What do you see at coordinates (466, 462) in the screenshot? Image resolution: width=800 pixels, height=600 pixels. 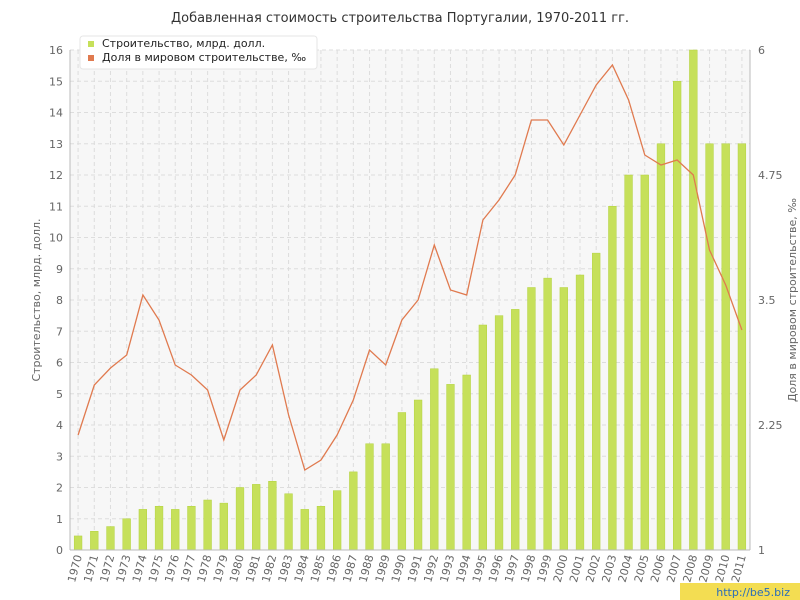 I see `bar-1994` at bounding box center [466, 462].